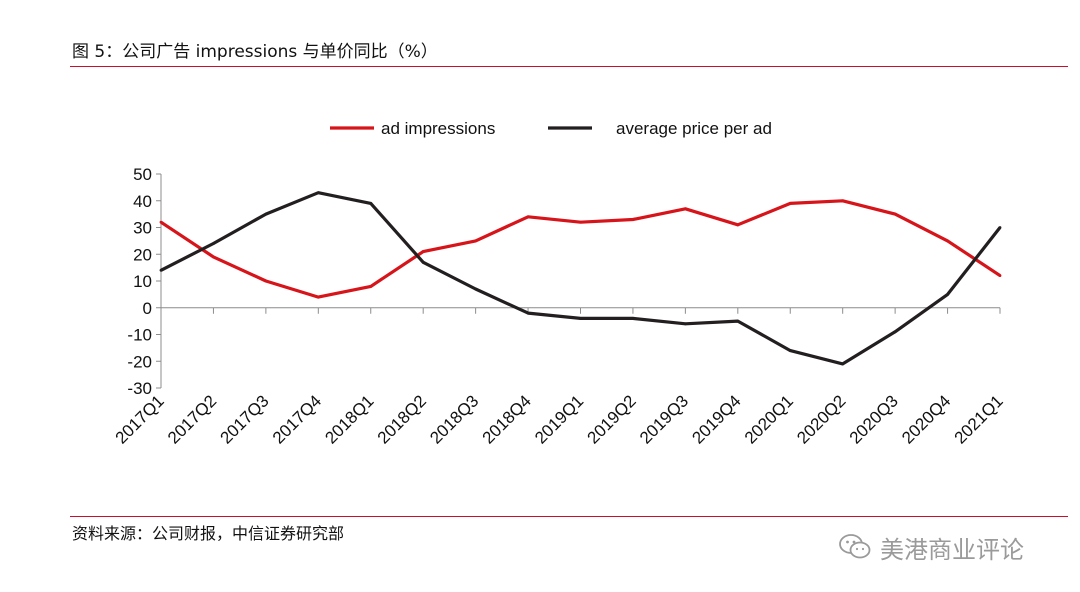 Image resolution: width=1080 pixels, height=592 pixels. Describe the element at coordinates (142, 281) in the screenshot. I see `y-tick-label: 10` at that location.